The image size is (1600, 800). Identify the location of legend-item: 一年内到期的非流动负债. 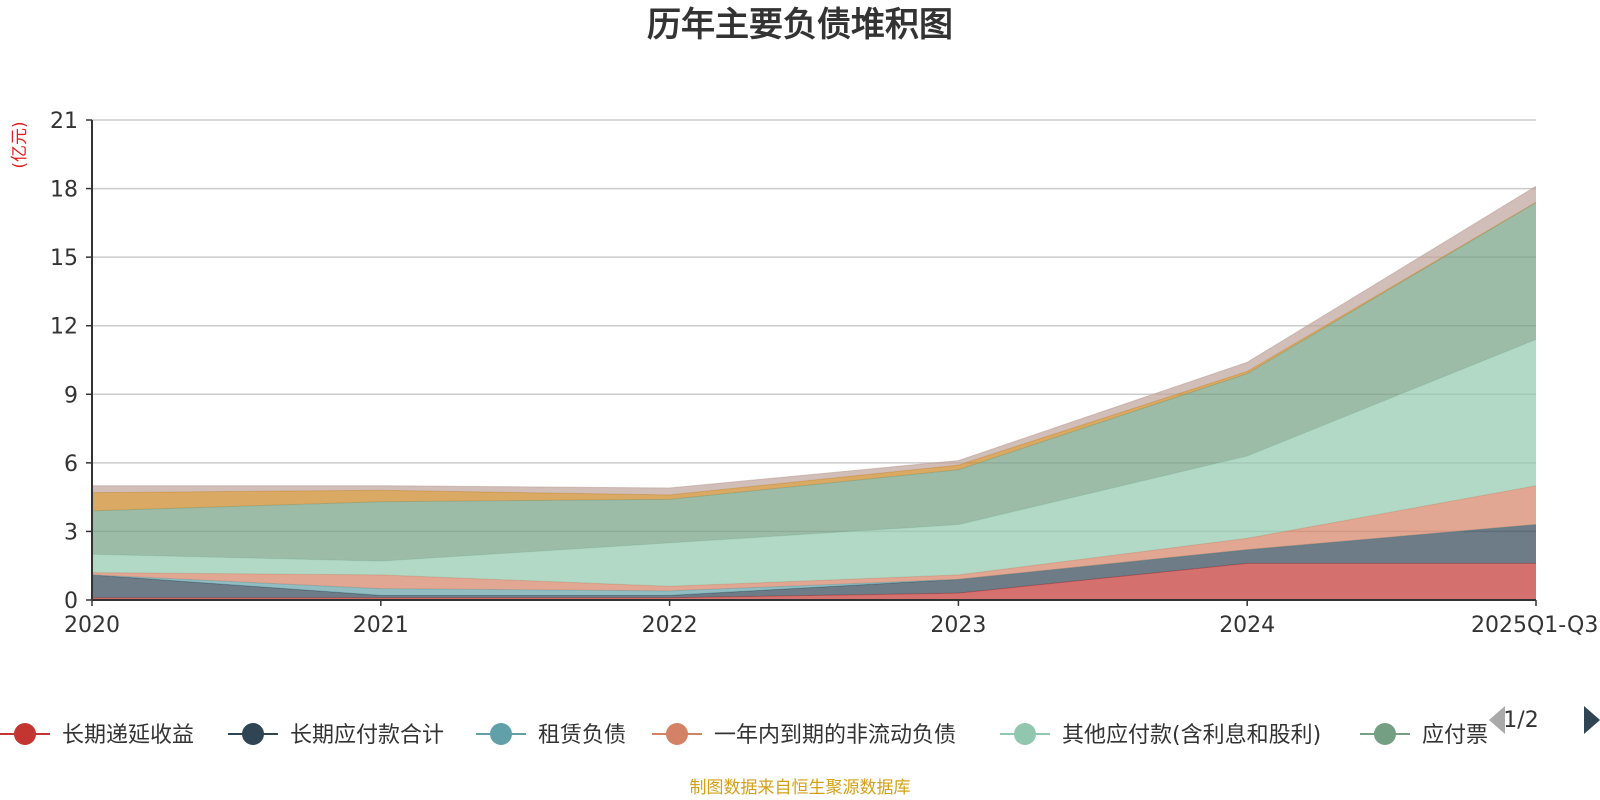
(804, 735).